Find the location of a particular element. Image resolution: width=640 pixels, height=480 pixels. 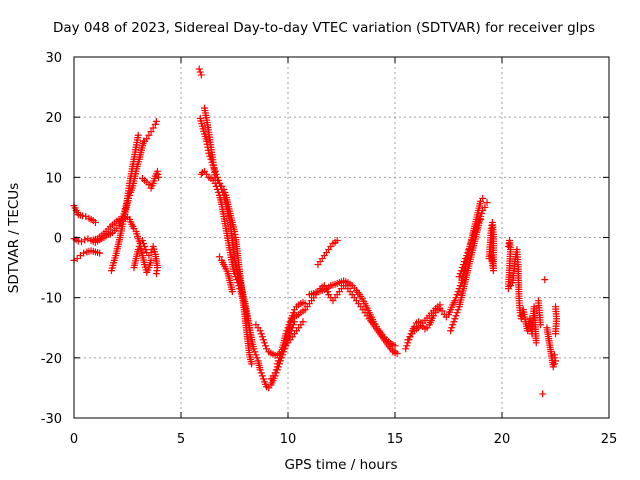

x-axis-label: GPS time / hours is located at coordinates (340, 465).